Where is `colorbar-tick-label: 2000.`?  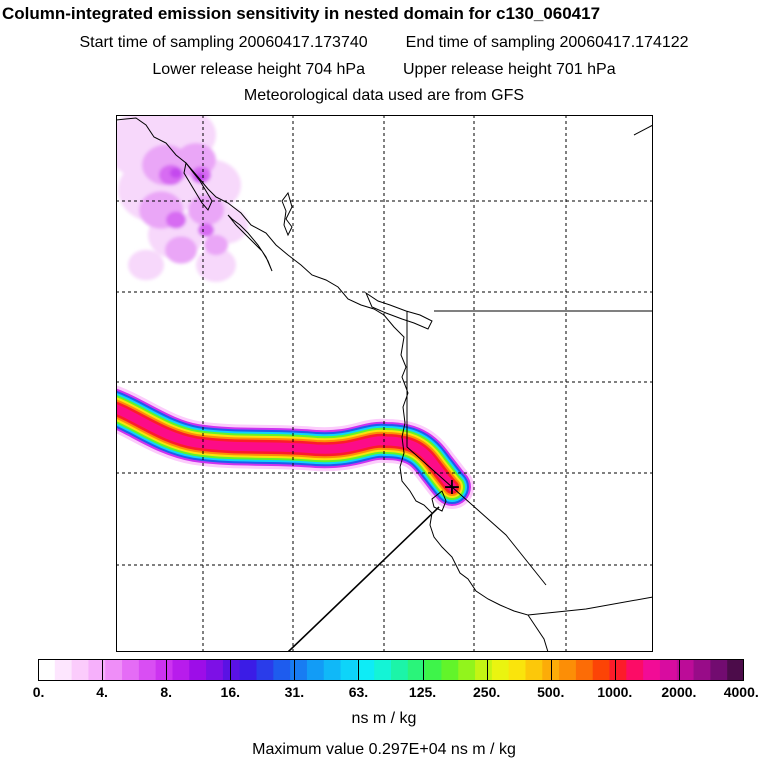 colorbar-tick-label: 2000. is located at coordinates (679, 692).